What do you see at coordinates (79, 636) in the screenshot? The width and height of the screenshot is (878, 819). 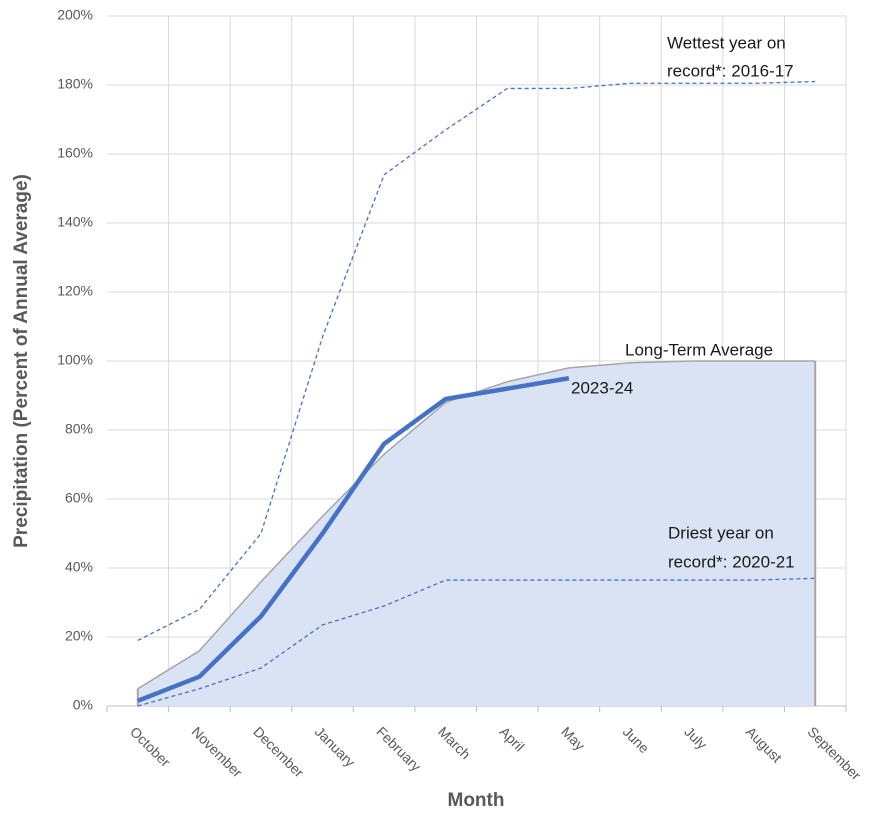 I see `y-tick-label: 20%` at bounding box center [79, 636].